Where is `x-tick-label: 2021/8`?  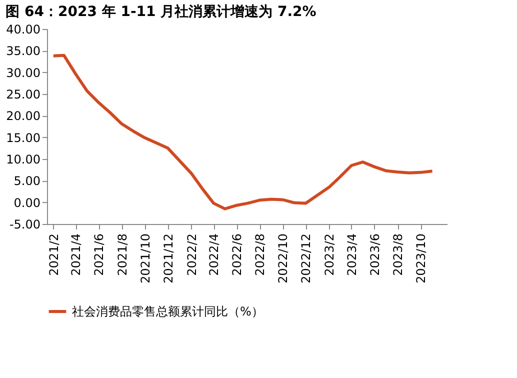 x-tick-label: 2021/8 is located at coordinates (122, 255).